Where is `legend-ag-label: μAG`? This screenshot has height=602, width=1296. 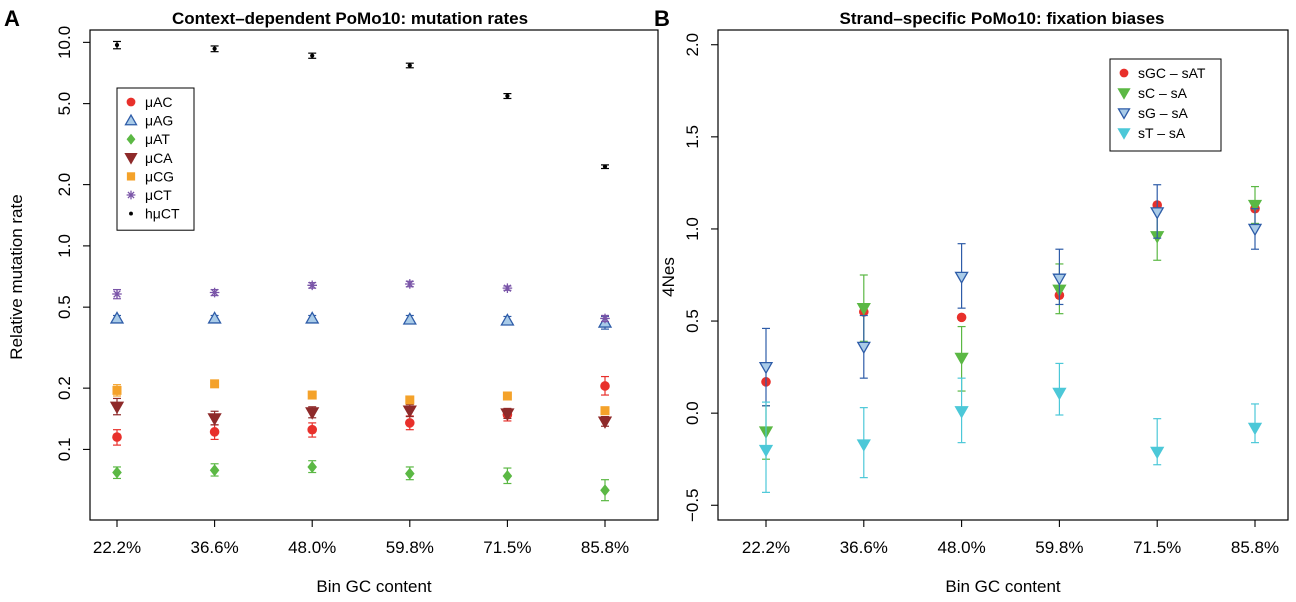 legend-ag-label: μAG is located at coordinates (159, 121).